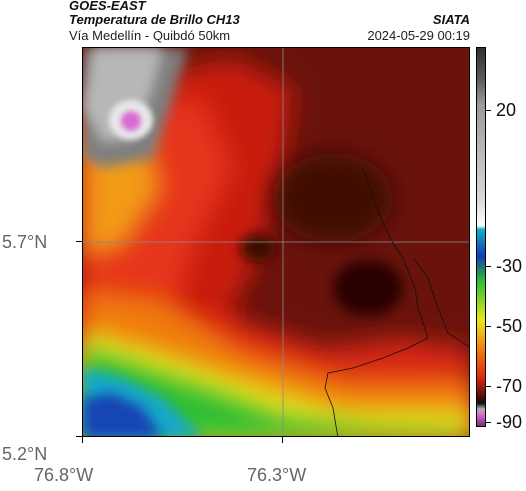 Image resolution: width=526 pixels, height=491 pixels. What do you see at coordinates (25, 242) in the screenshot?
I see `latitude-label: 5.7°N` at bounding box center [25, 242].